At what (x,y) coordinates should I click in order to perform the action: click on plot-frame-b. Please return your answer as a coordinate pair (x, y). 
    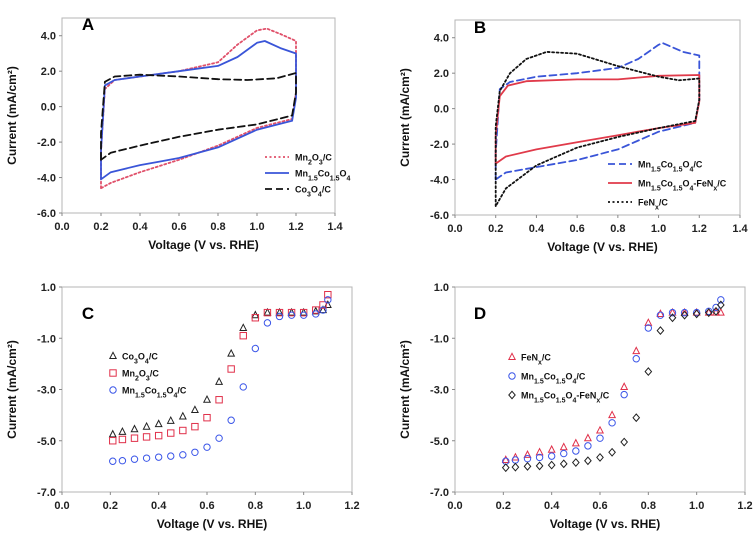
    Looking at the image, I should click on (597, 117).